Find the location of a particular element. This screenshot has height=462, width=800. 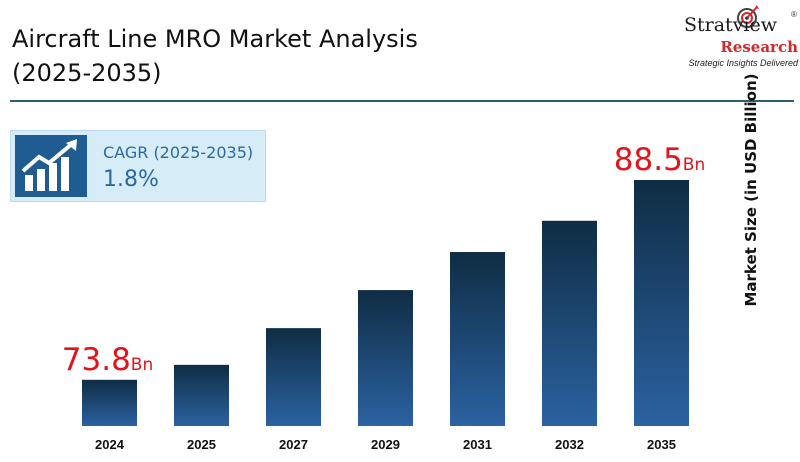

logo-registered: ® is located at coordinates (794, 14).